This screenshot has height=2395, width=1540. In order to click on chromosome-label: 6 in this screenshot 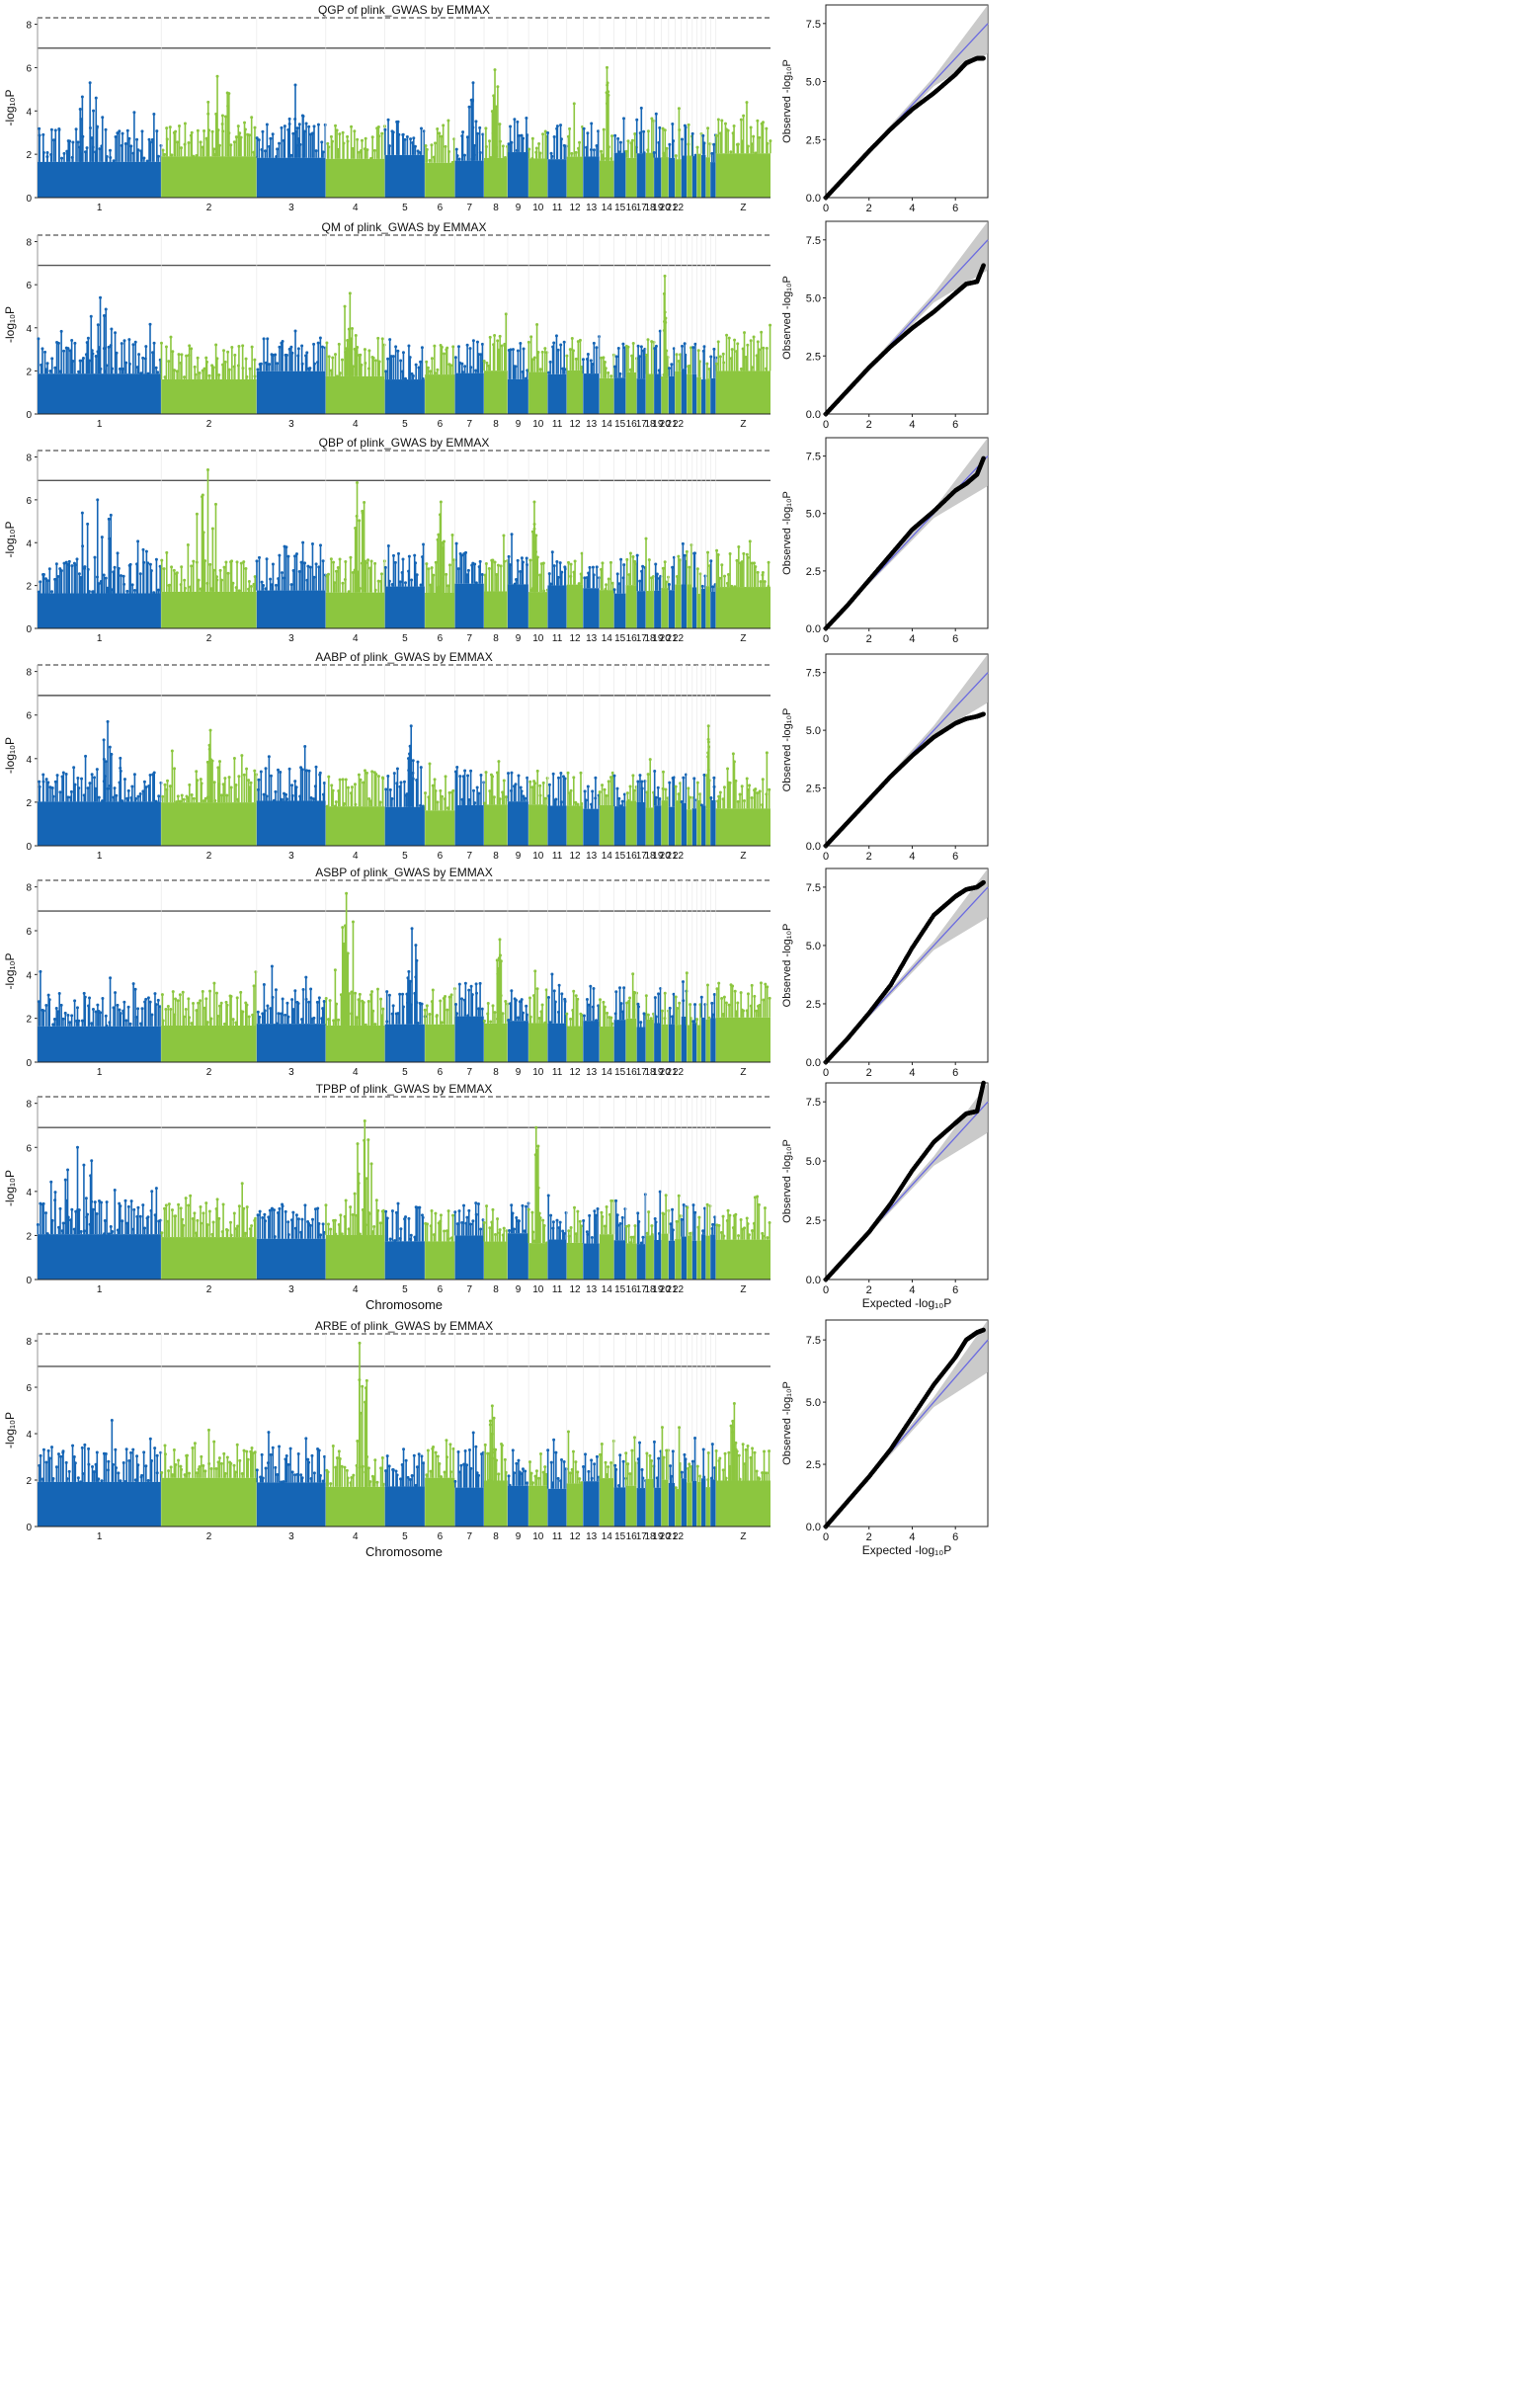, I will do `click(441, 638)`.